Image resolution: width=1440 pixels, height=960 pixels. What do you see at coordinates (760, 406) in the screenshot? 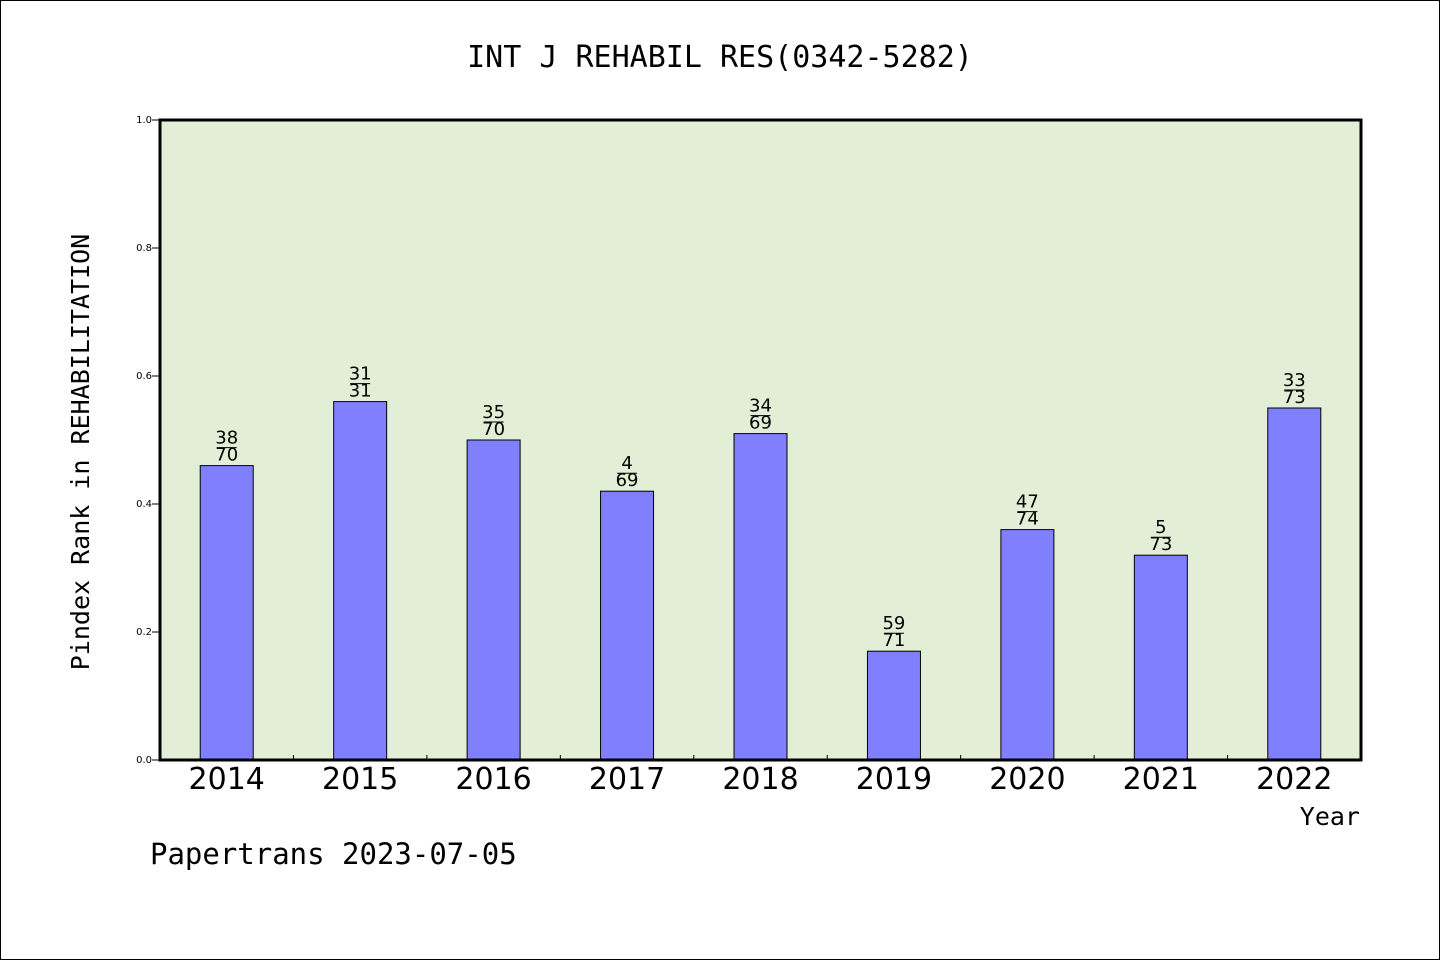
I see `bar-label-rank: 34` at bounding box center [760, 406].